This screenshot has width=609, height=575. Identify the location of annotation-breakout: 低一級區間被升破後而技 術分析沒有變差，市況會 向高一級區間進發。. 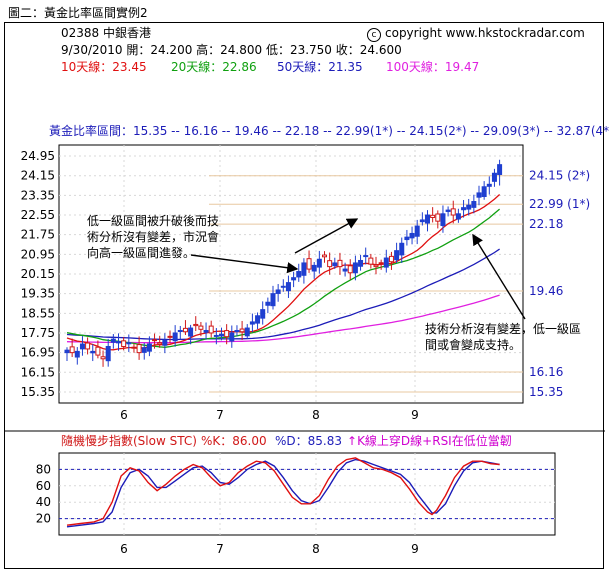
(153, 237).